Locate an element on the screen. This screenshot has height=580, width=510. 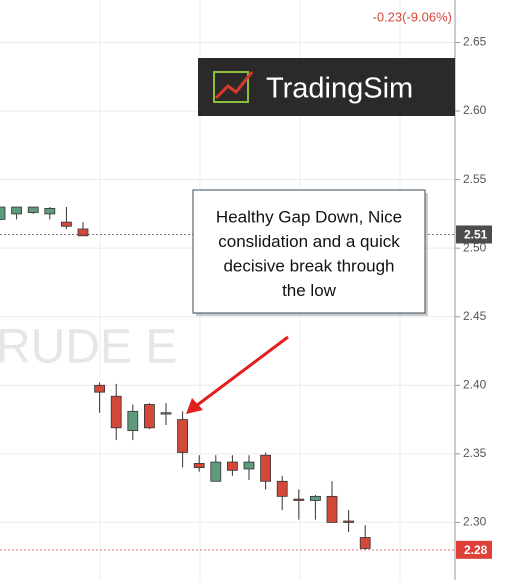
change-label: -0.23(-9.06%) is located at coordinates (412, 16).